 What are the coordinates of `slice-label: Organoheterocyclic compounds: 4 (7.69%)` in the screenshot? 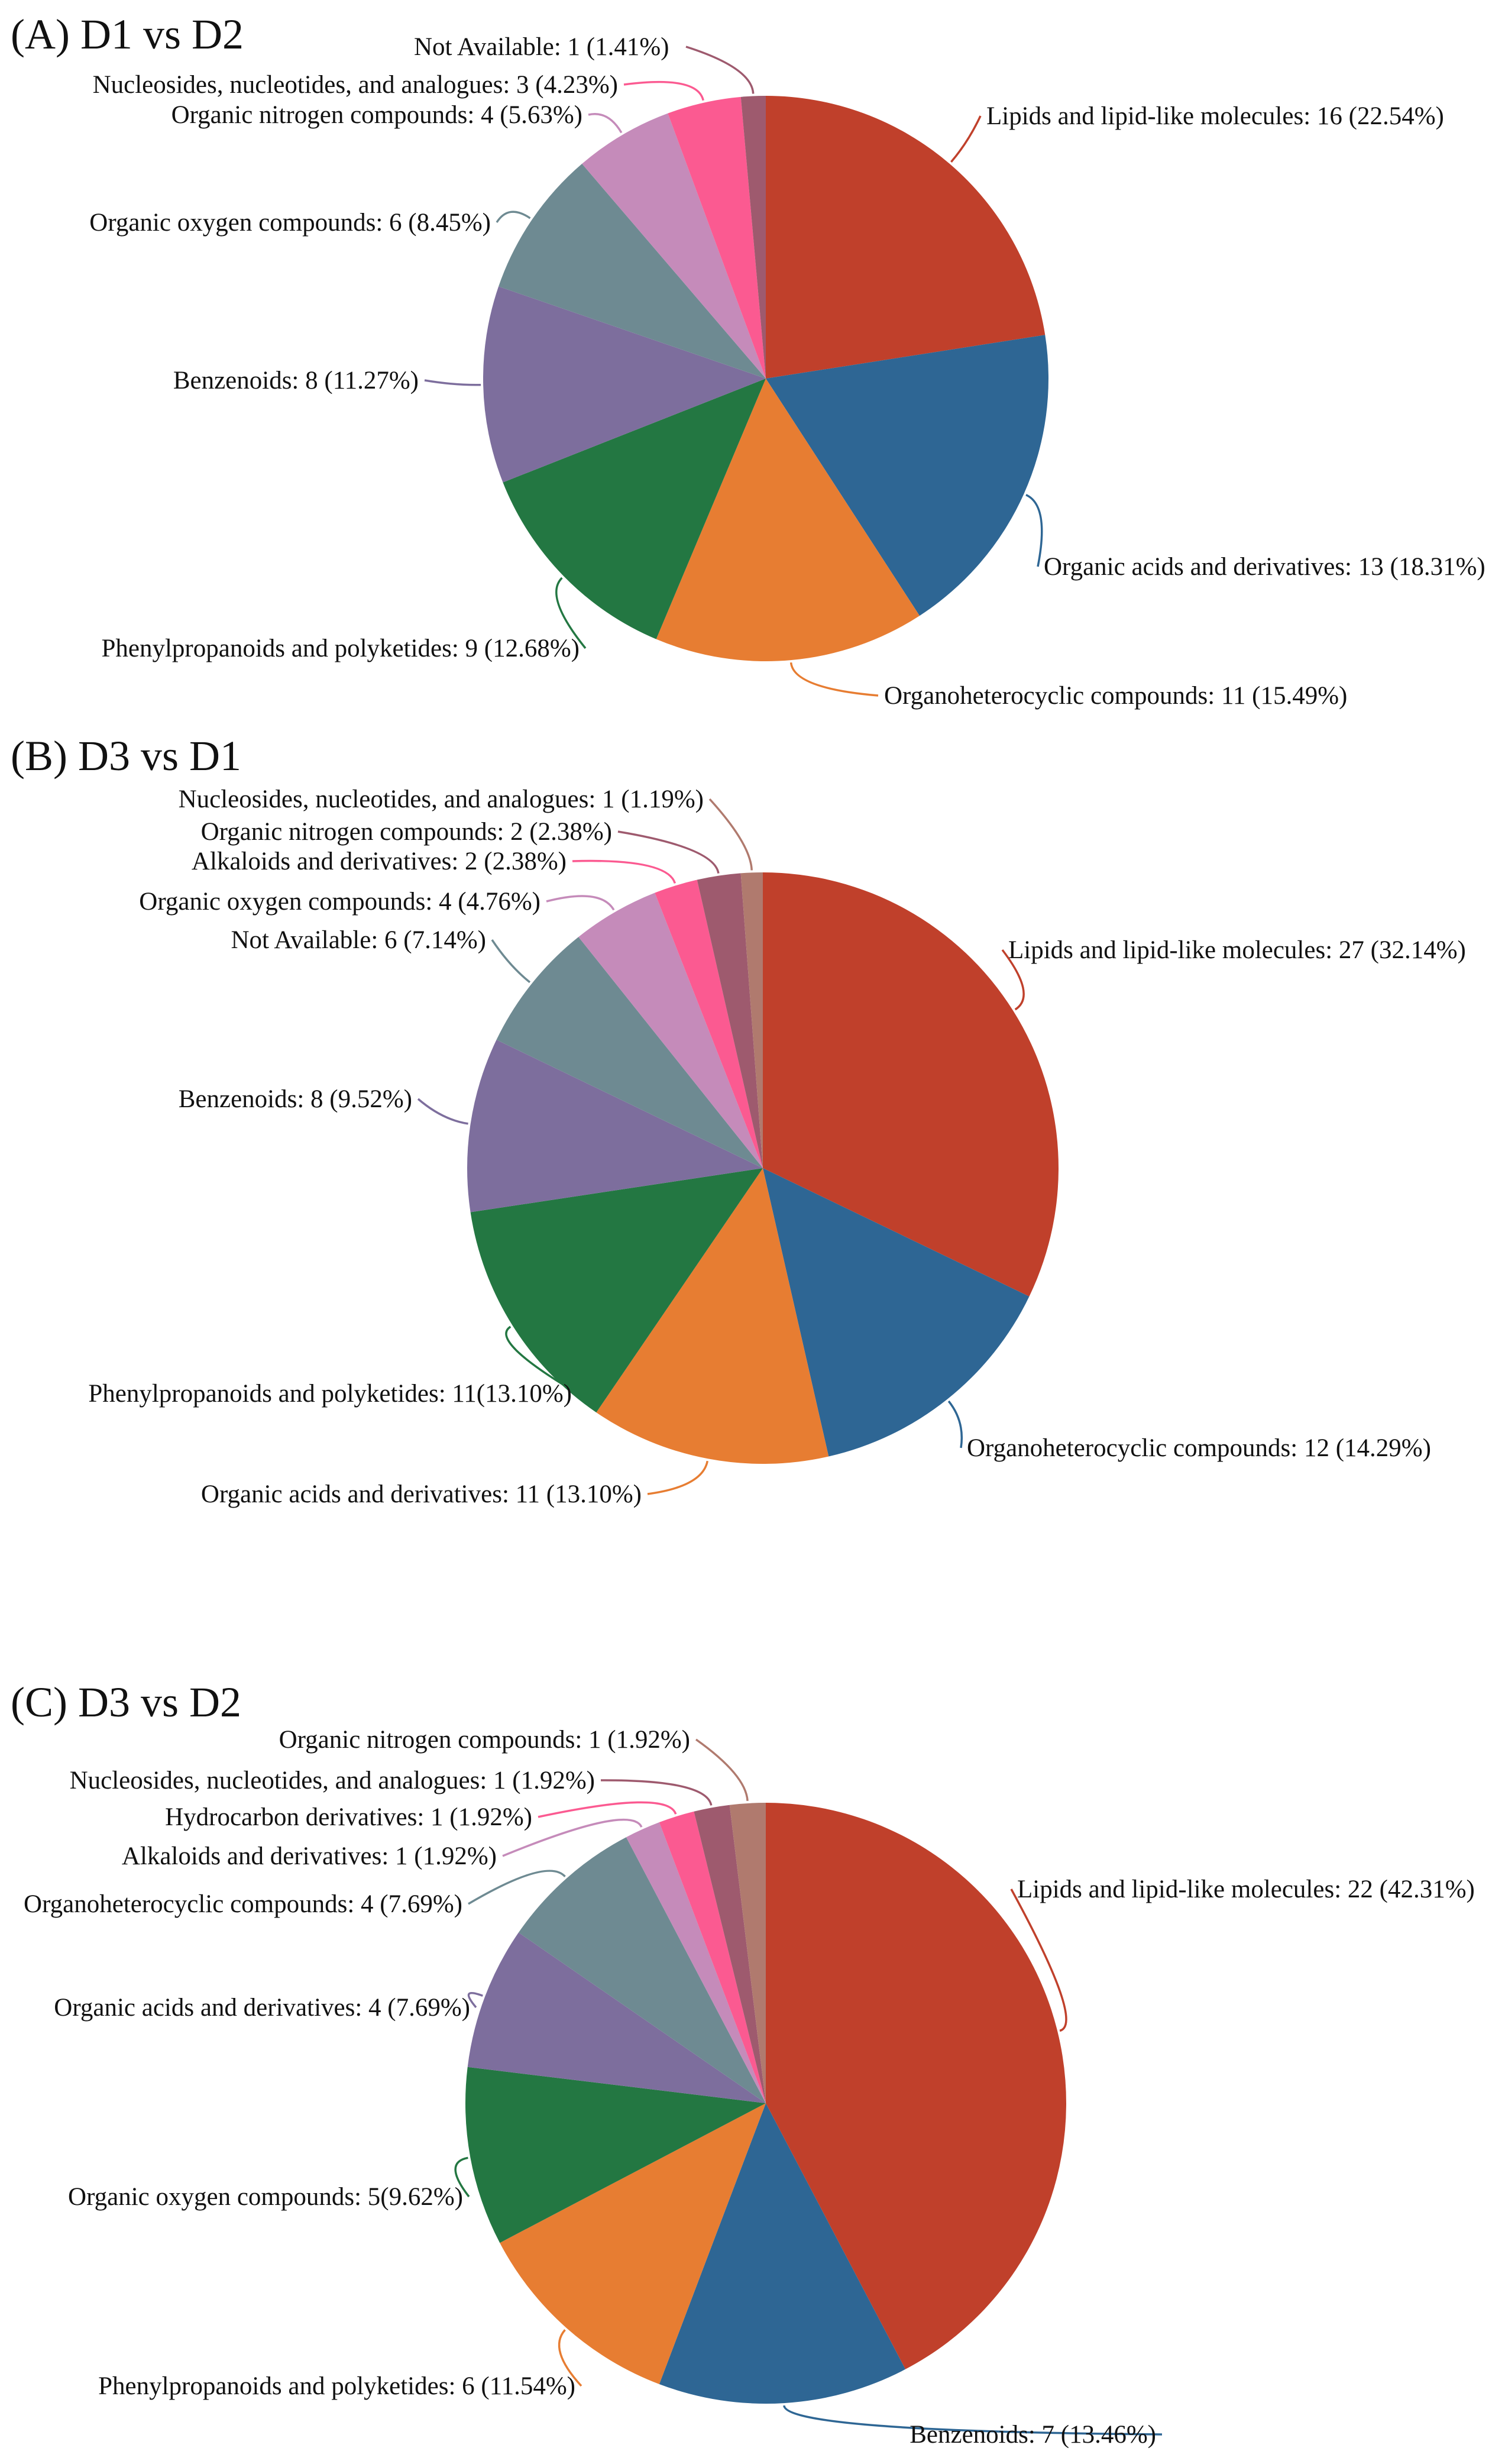 It's located at (243, 1904).